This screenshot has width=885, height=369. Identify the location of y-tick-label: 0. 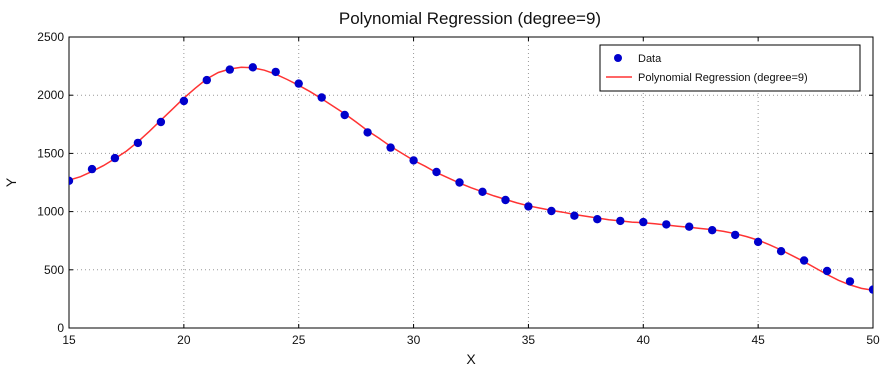
(60, 328).